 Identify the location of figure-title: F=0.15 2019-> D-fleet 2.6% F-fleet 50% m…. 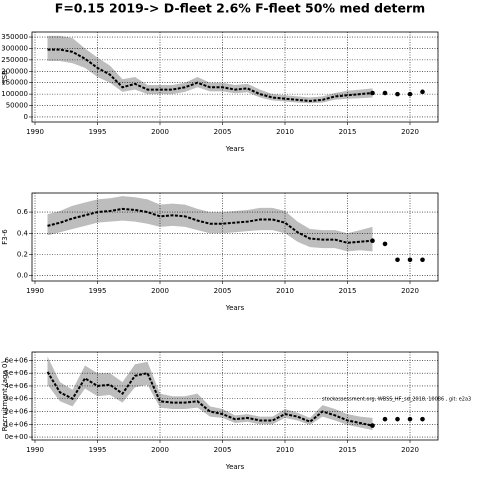
(240, 8).